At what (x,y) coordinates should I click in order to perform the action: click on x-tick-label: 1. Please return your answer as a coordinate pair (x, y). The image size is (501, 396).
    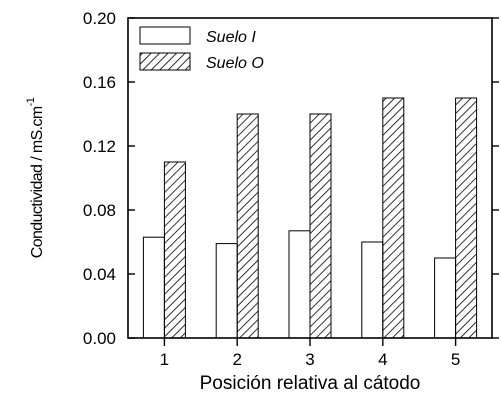
    Looking at the image, I should click on (164, 359).